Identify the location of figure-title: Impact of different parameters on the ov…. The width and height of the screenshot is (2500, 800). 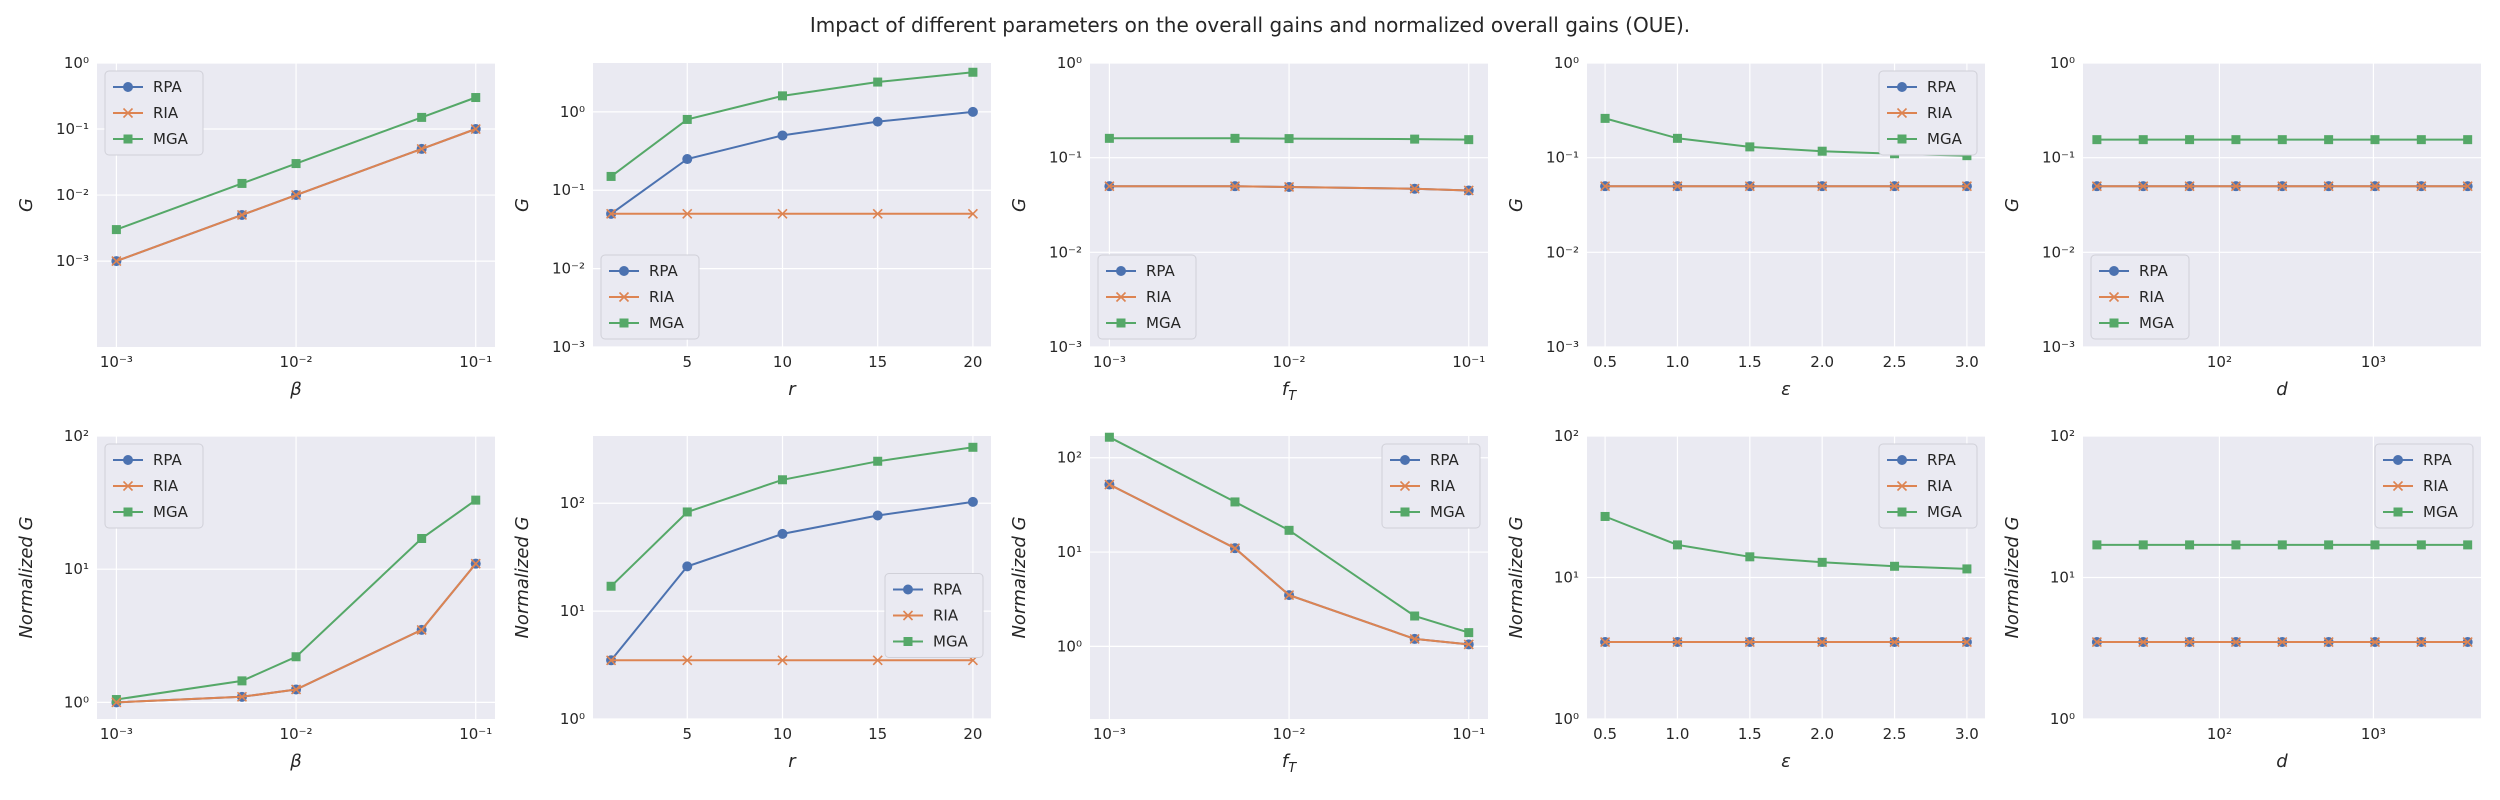
(1250, 25).